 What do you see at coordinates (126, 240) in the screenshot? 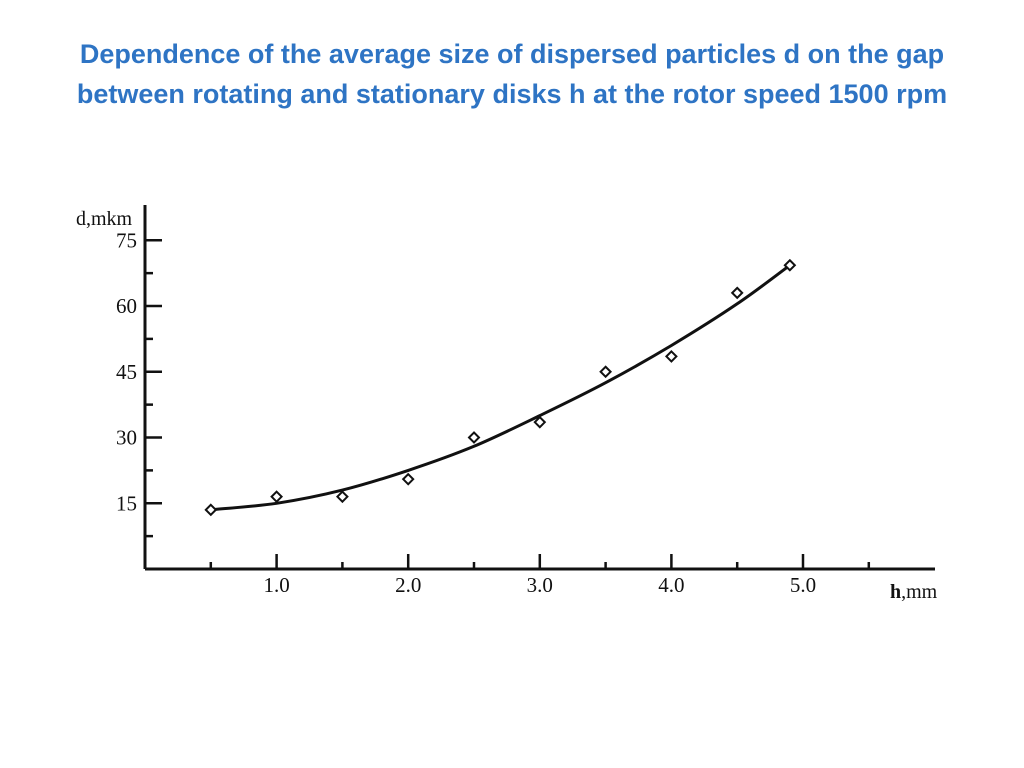
I see `y-tick-label: 75` at bounding box center [126, 240].